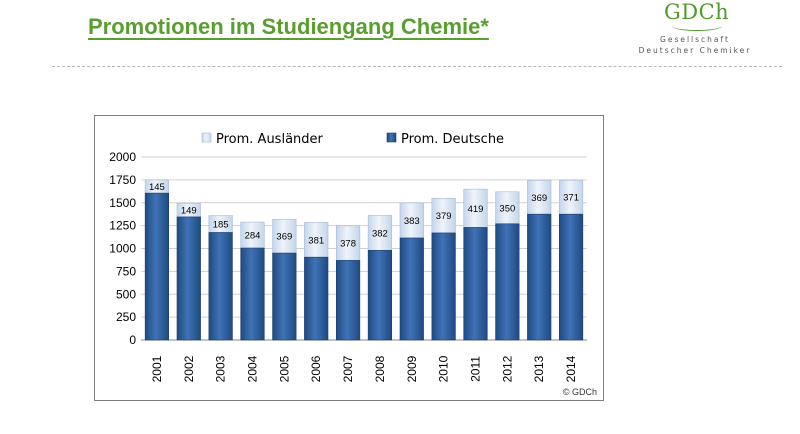 The width and height of the screenshot is (800, 434). What do you see at coordinates (126, 271) in the screenshot?
I see `y-tick-label: 750` at bounding box center [126, 271].